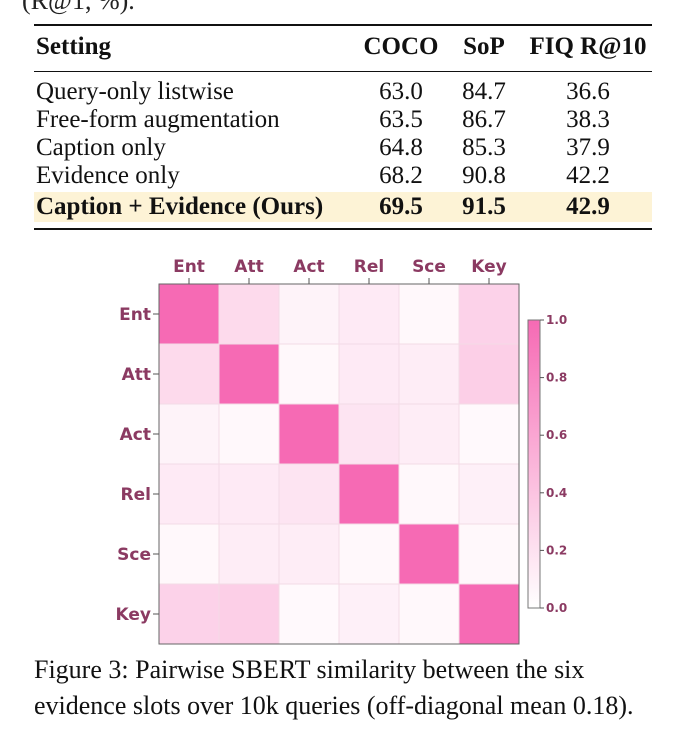 The image size is (691, 741). I want to click on x-tick-label: Ent, so click(189, 267).